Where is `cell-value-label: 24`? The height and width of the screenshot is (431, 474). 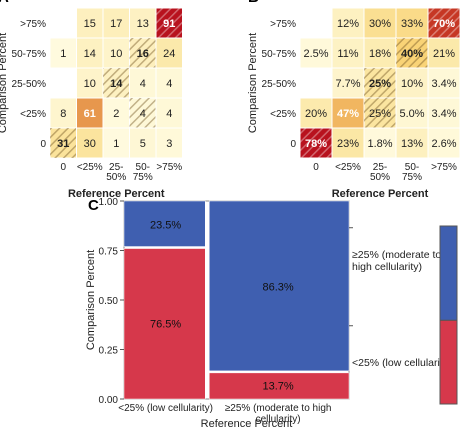 cell-value-label: 24 is located at coordinates (169, 54).